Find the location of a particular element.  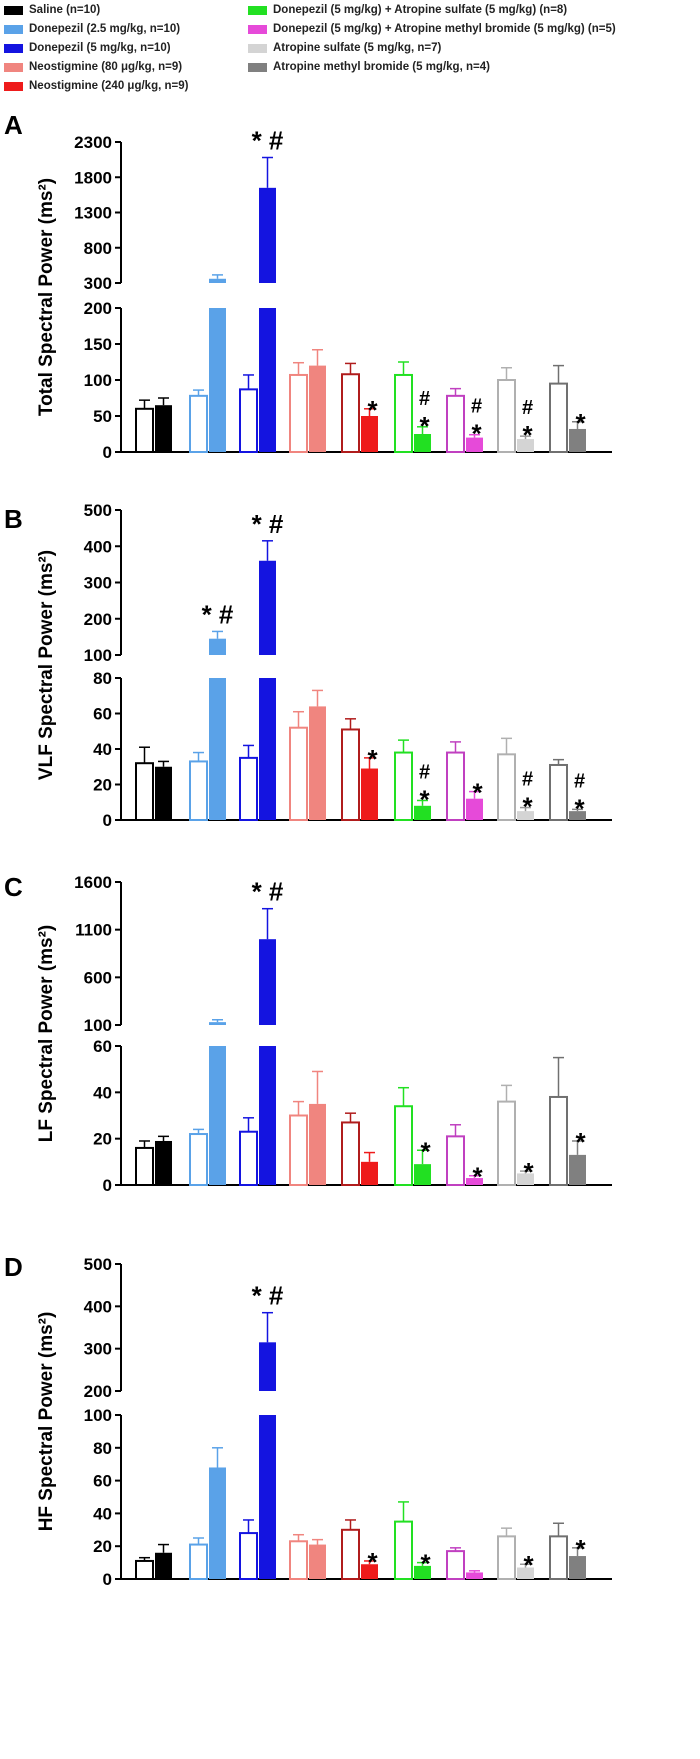

legend-label: Donepezil (5 mg/kg, n=10) is located at coordinates (100, 48).